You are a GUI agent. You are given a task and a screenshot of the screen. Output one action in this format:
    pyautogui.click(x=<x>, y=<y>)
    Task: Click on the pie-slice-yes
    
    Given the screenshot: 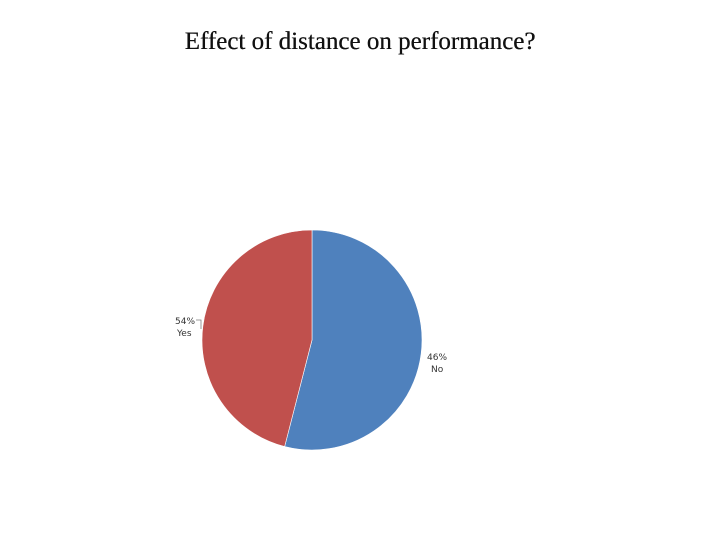 What is the action you would take?
    pyautogui.click(x=257, y=338)
    